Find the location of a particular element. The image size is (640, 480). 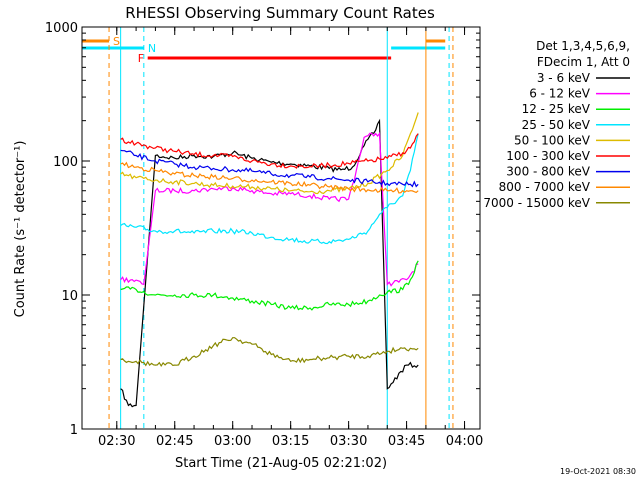

x-tick-label: 02:45 is located at coordinates (174, 441).